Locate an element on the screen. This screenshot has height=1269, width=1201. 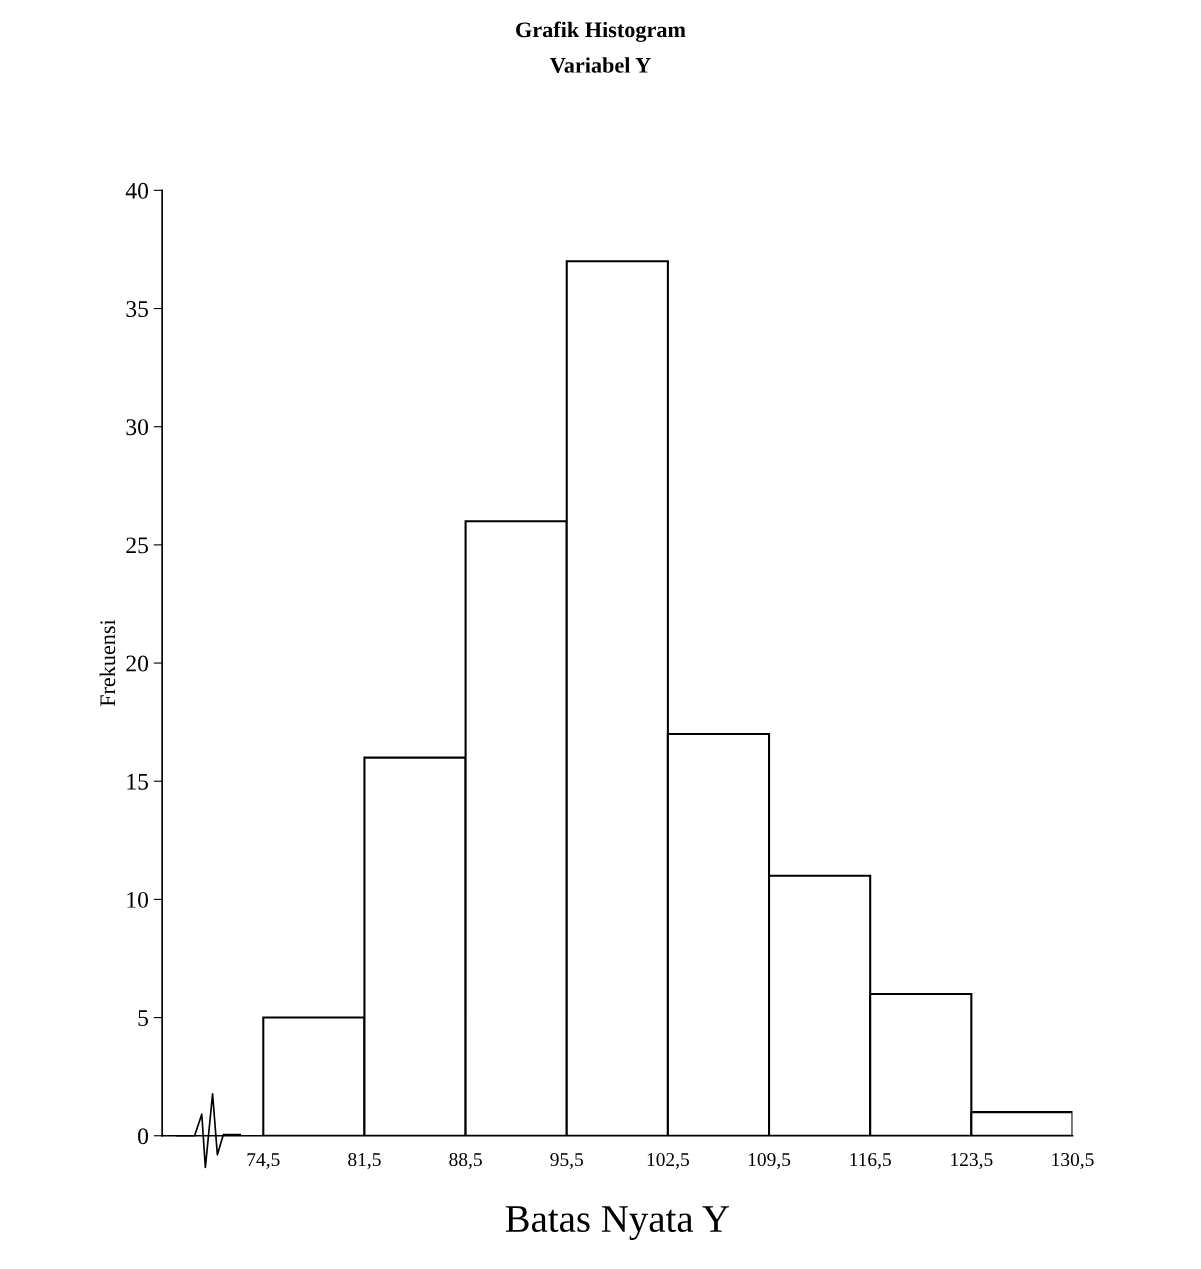
x-tick-label: 74,5 is located at coordinates (263, 1161).